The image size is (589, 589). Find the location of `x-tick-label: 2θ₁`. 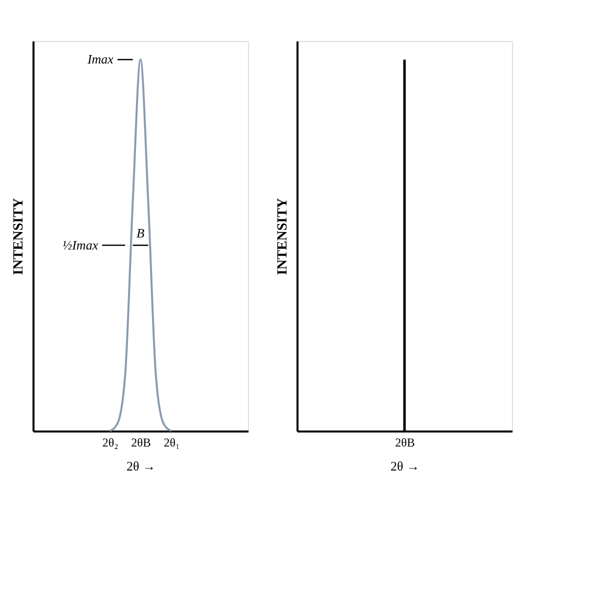

x-tick-label: 2θ₁ is located at coordinates (172, 443).